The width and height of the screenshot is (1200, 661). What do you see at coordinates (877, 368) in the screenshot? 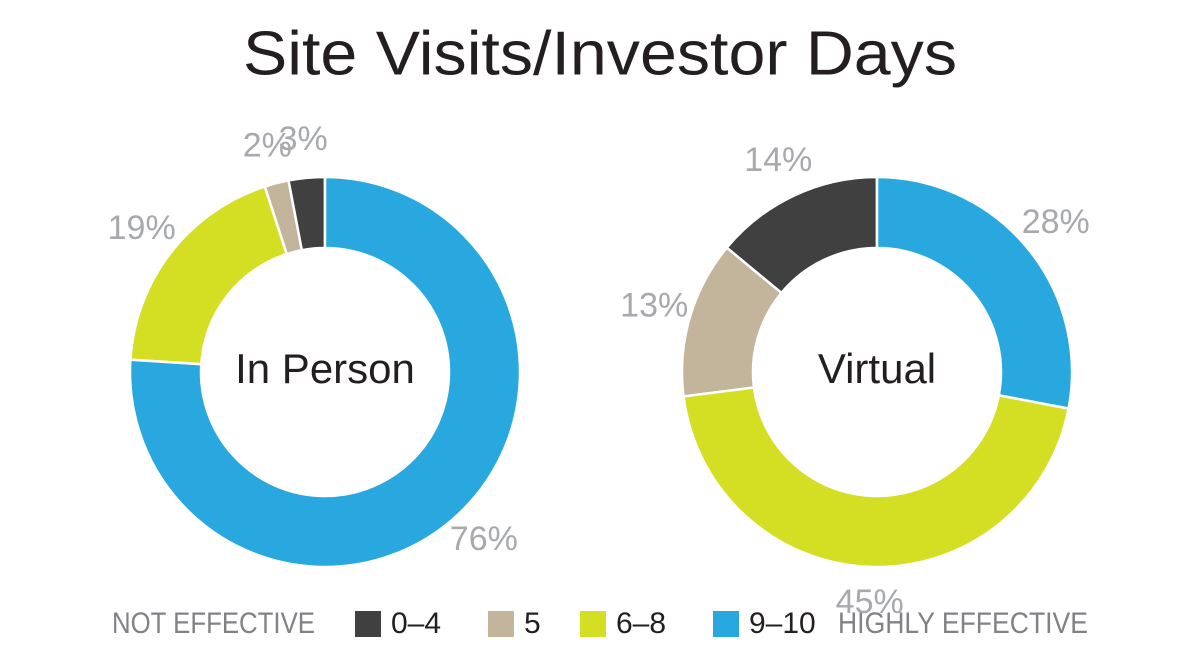
I see `center-label: Virtual` at bounding box center [877, 368].